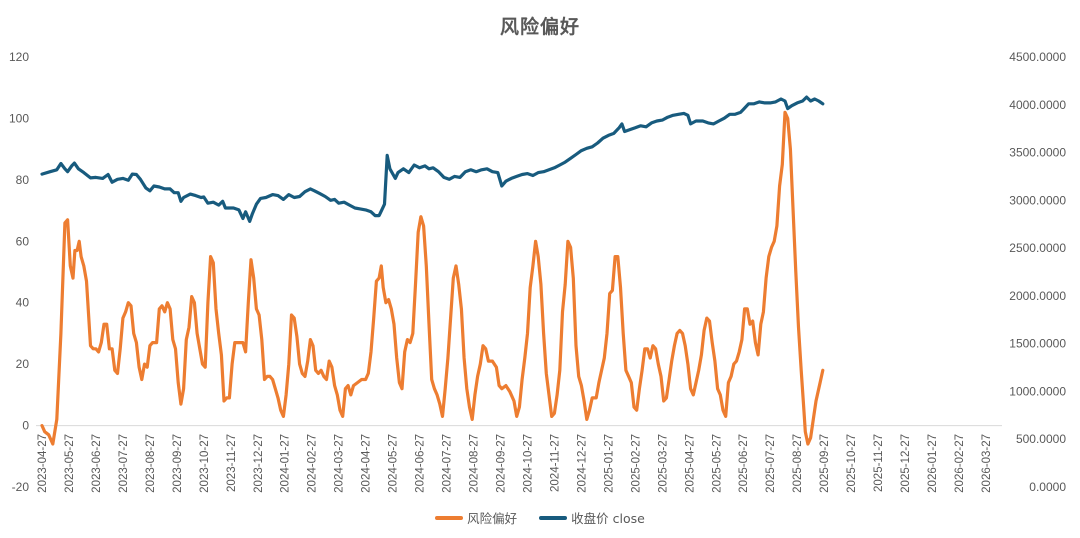 This screenshot has width=1080, height=538. I want to click on x-tick-label: 2024-09-27, so click(501, 463).